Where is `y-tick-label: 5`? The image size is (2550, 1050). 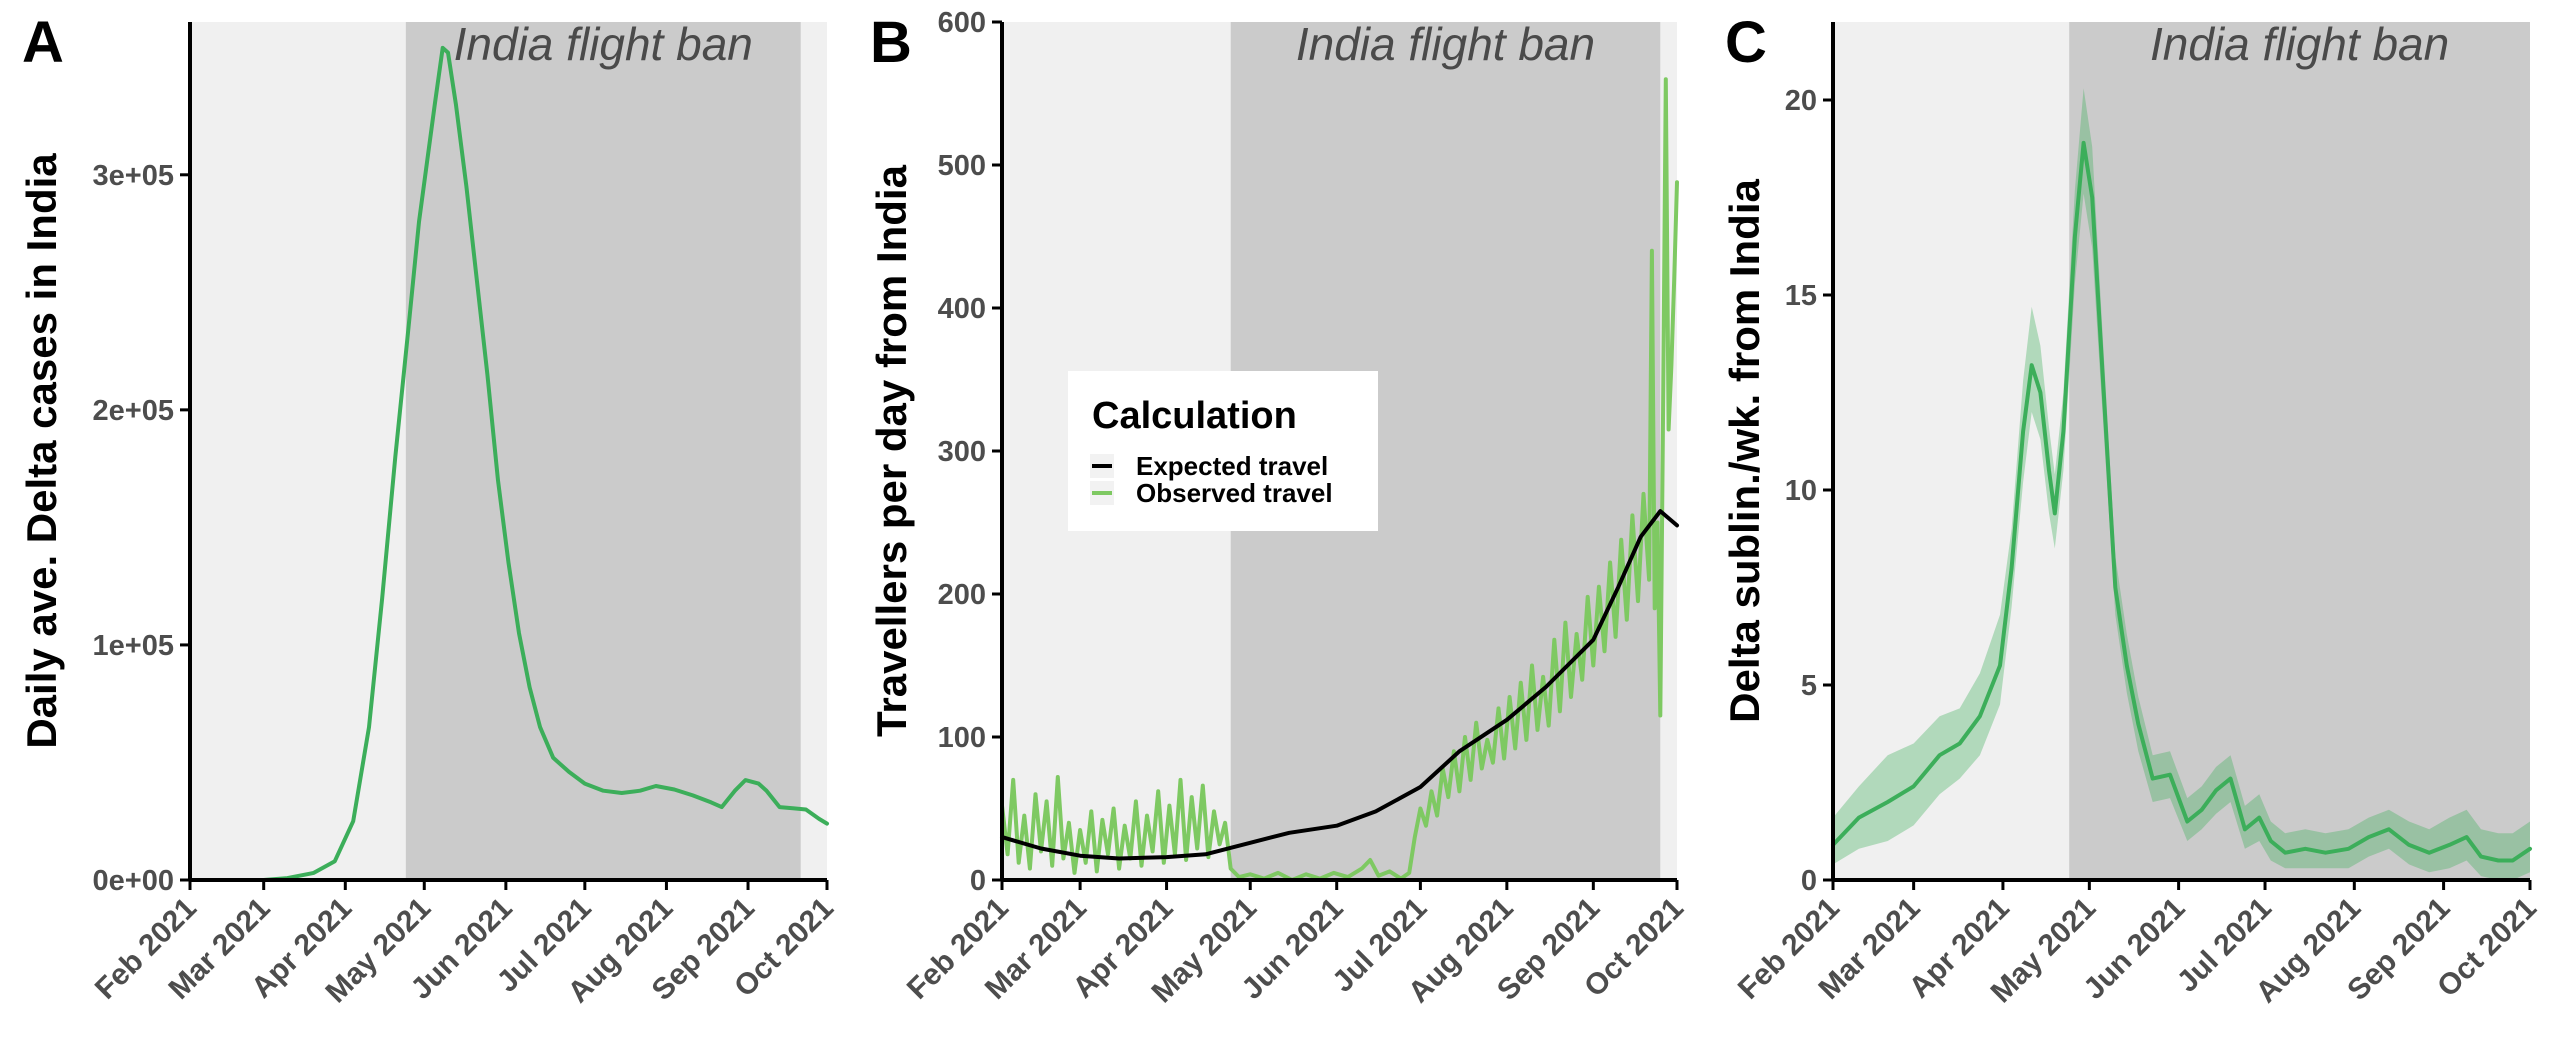
y-tick-label: 5 is located at coordinates (1809, 686).